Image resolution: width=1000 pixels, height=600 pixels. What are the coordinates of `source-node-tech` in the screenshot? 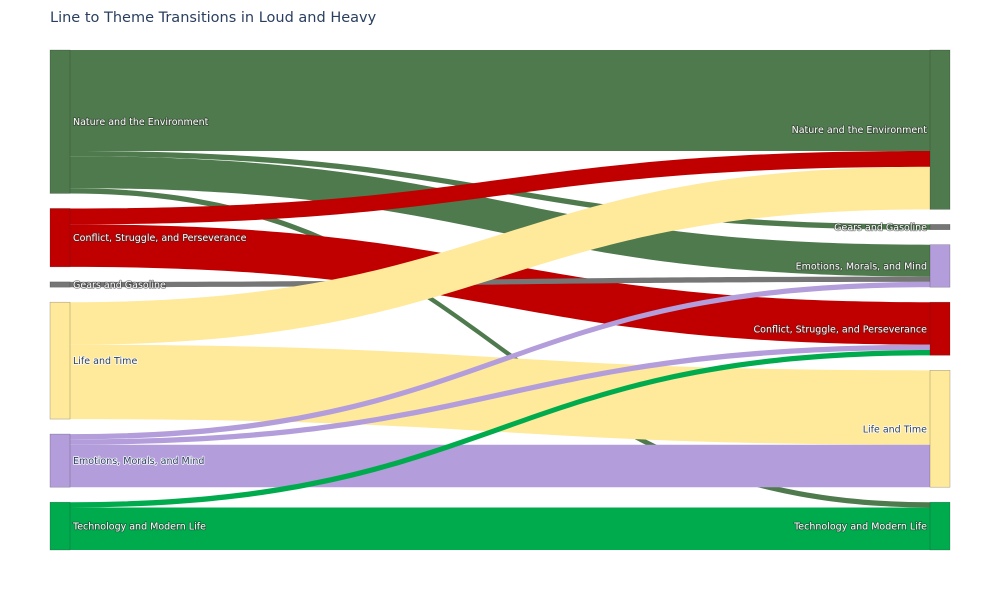 It's located at (60, 526).